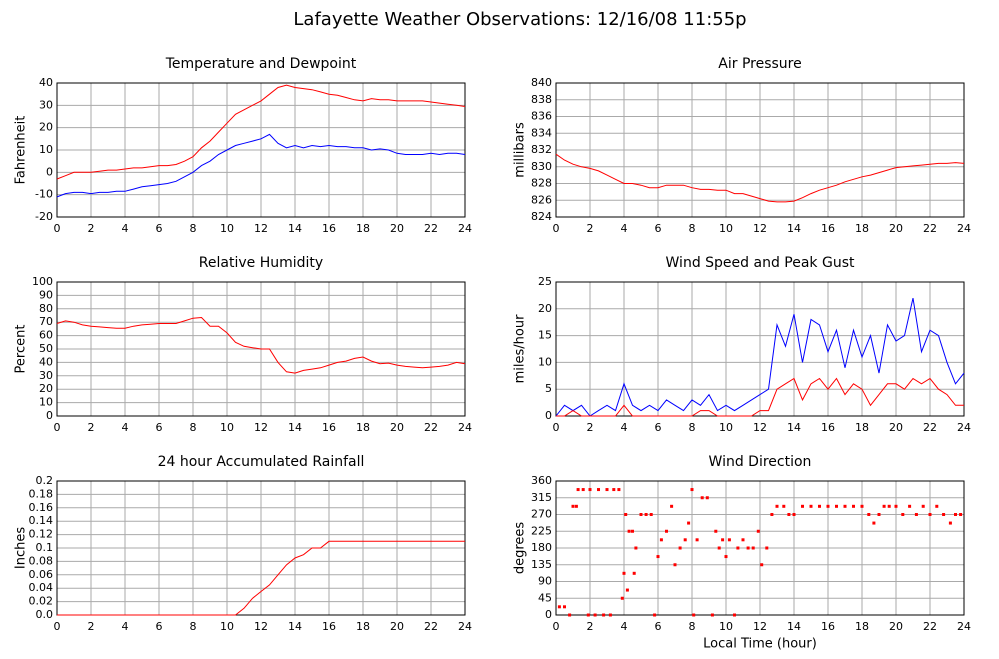 The width and height of the screenshot is (999, 659). What do you see at coordinates (49, 415) in the screenshot?
I see `y-tick-label: 0` at bounding box center [49, 415].